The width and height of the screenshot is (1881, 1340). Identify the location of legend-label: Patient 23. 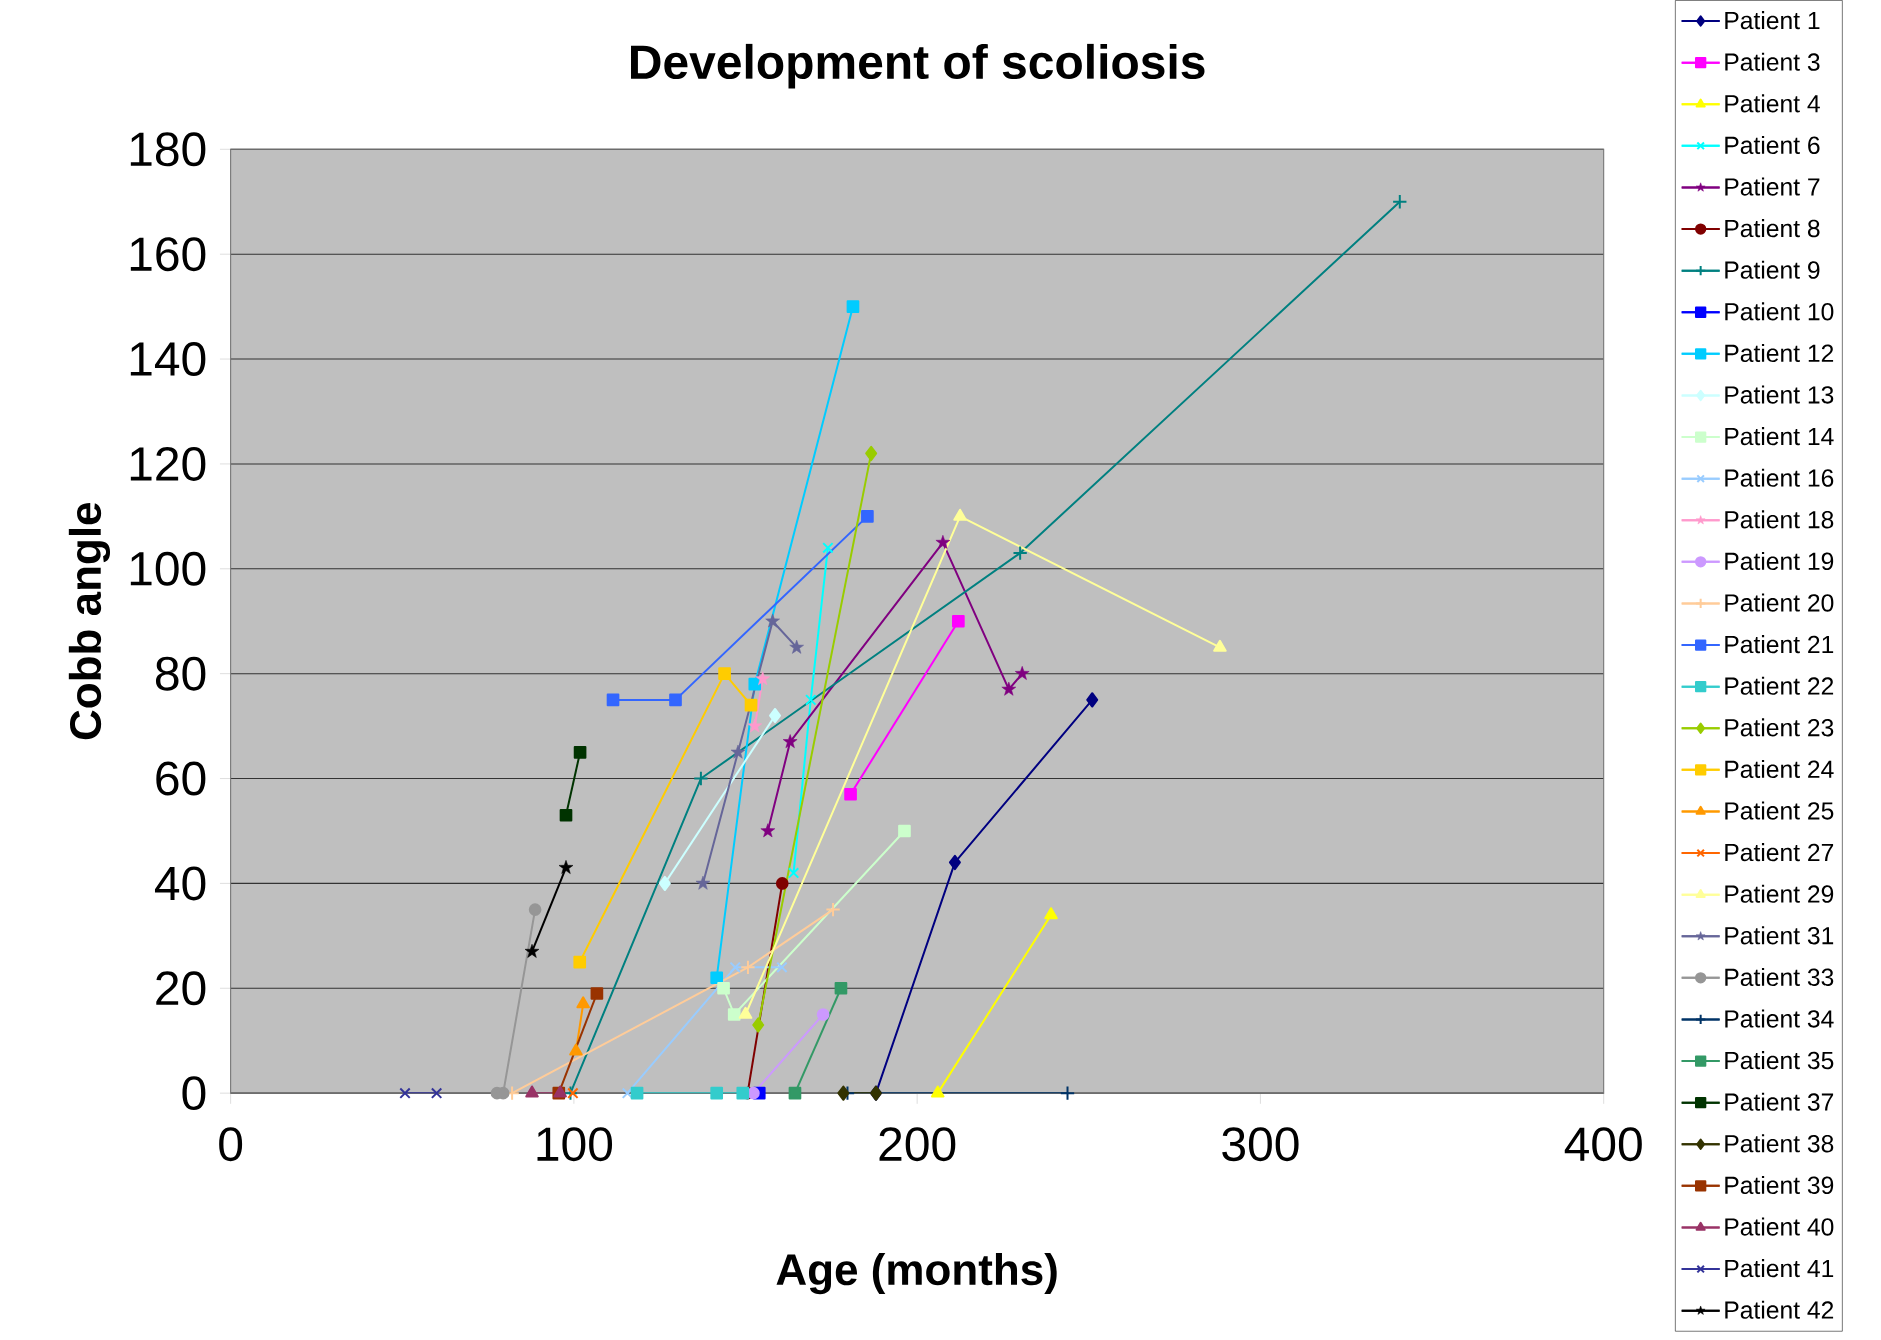
(1779, 727).